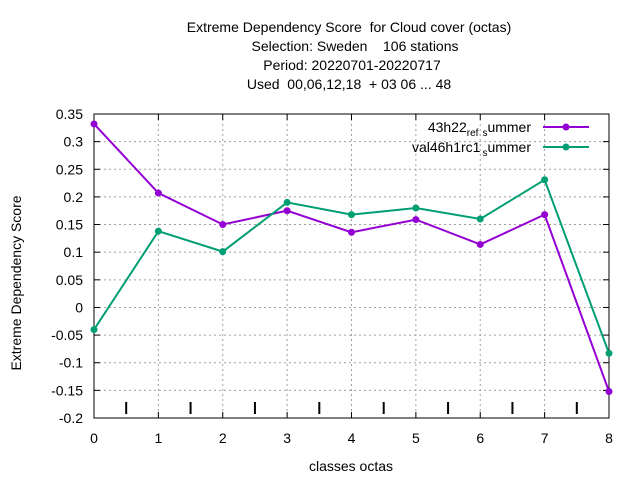 The image size is (640, 480). What do you see at coordinates (223, 438) in the screenshot?
I see `x-tick-label: 2` at bounding box center [223, 438].